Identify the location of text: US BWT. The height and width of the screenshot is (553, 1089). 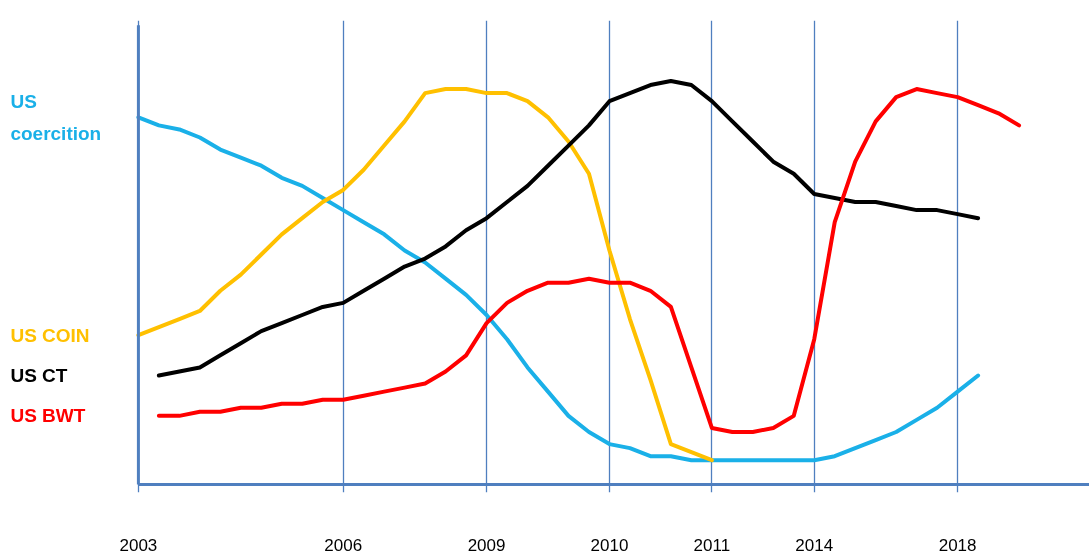
(48, 416).